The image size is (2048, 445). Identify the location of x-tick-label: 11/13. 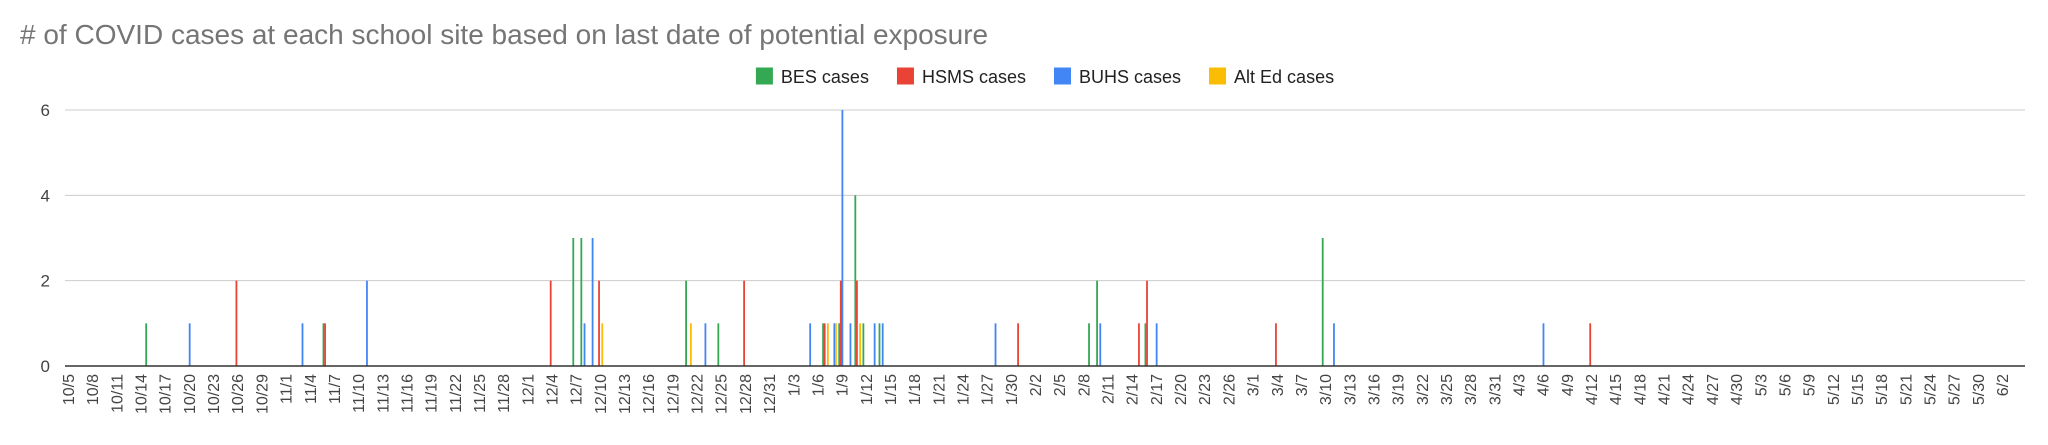
(383, 393).